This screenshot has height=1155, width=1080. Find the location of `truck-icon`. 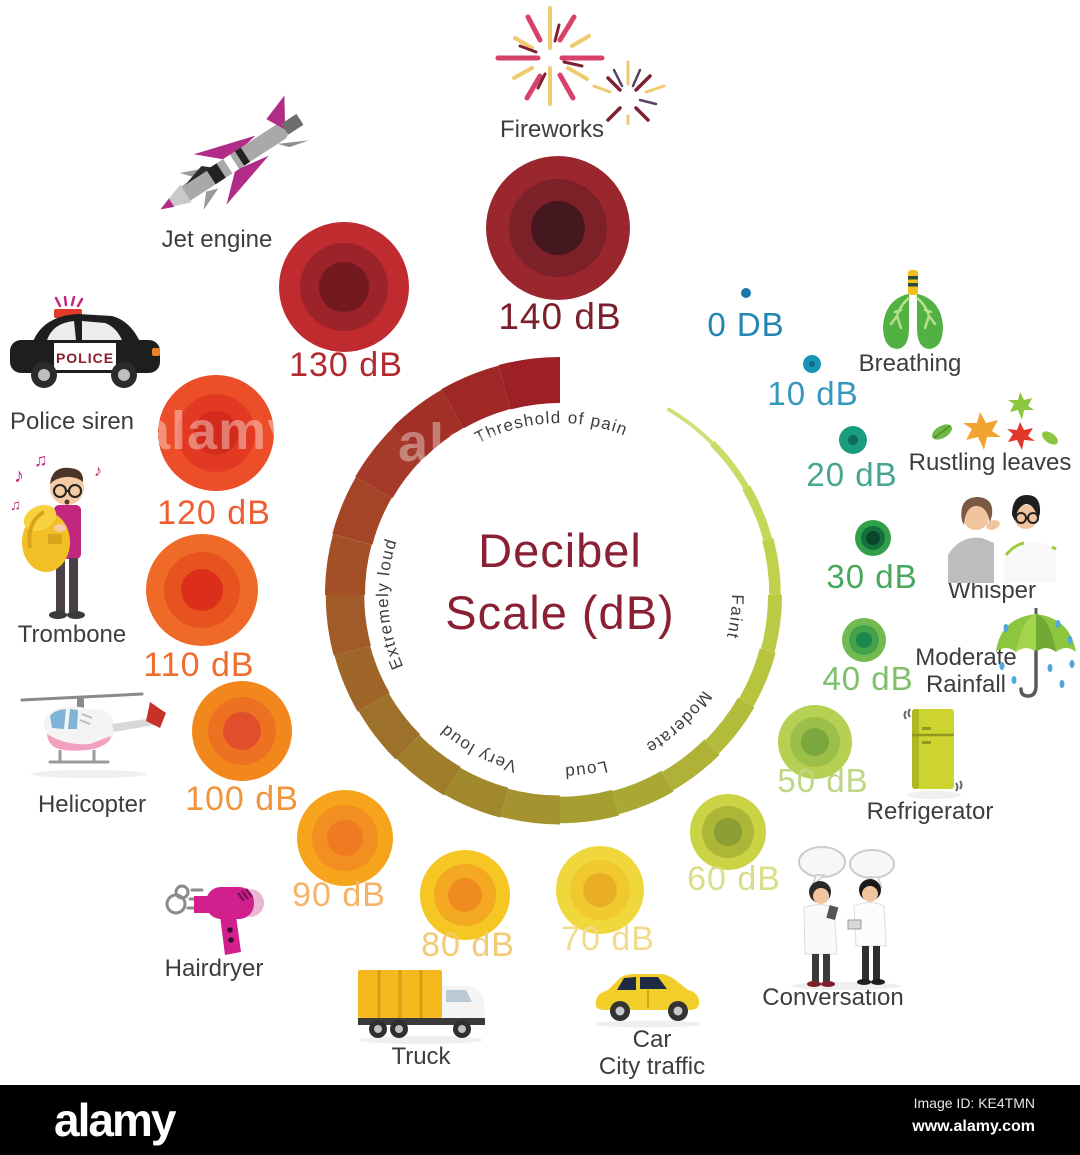

truck-icon is located at coordinates (421, 1007).